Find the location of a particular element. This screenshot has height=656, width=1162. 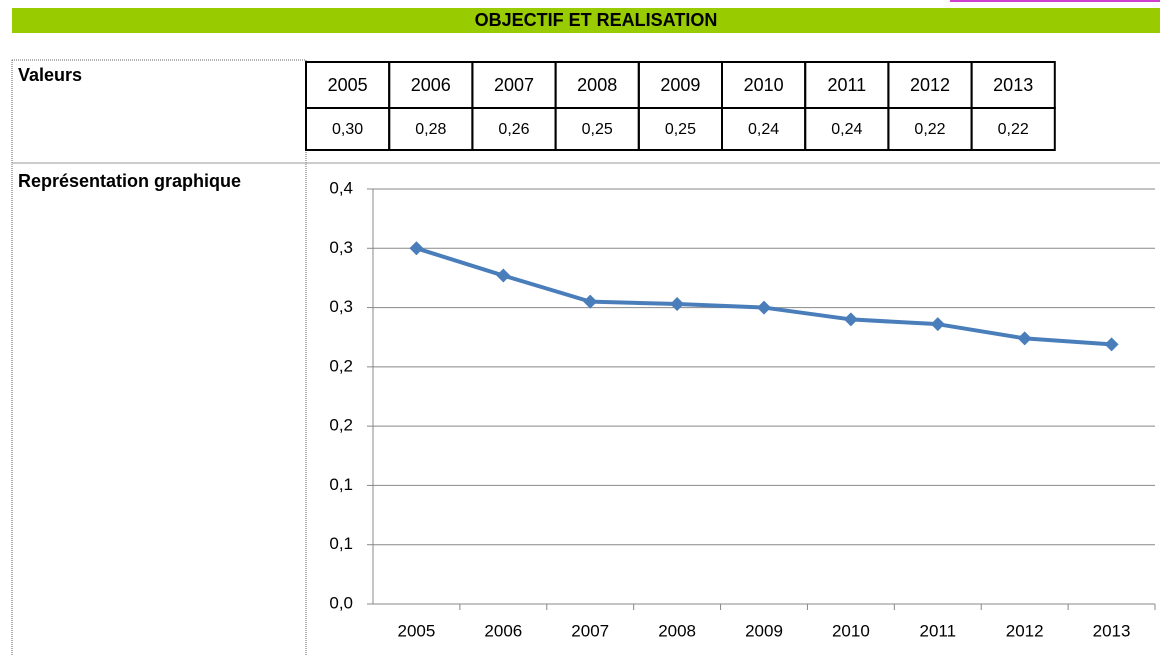

table-text: 0,28 is located at coordinates (430, 129).